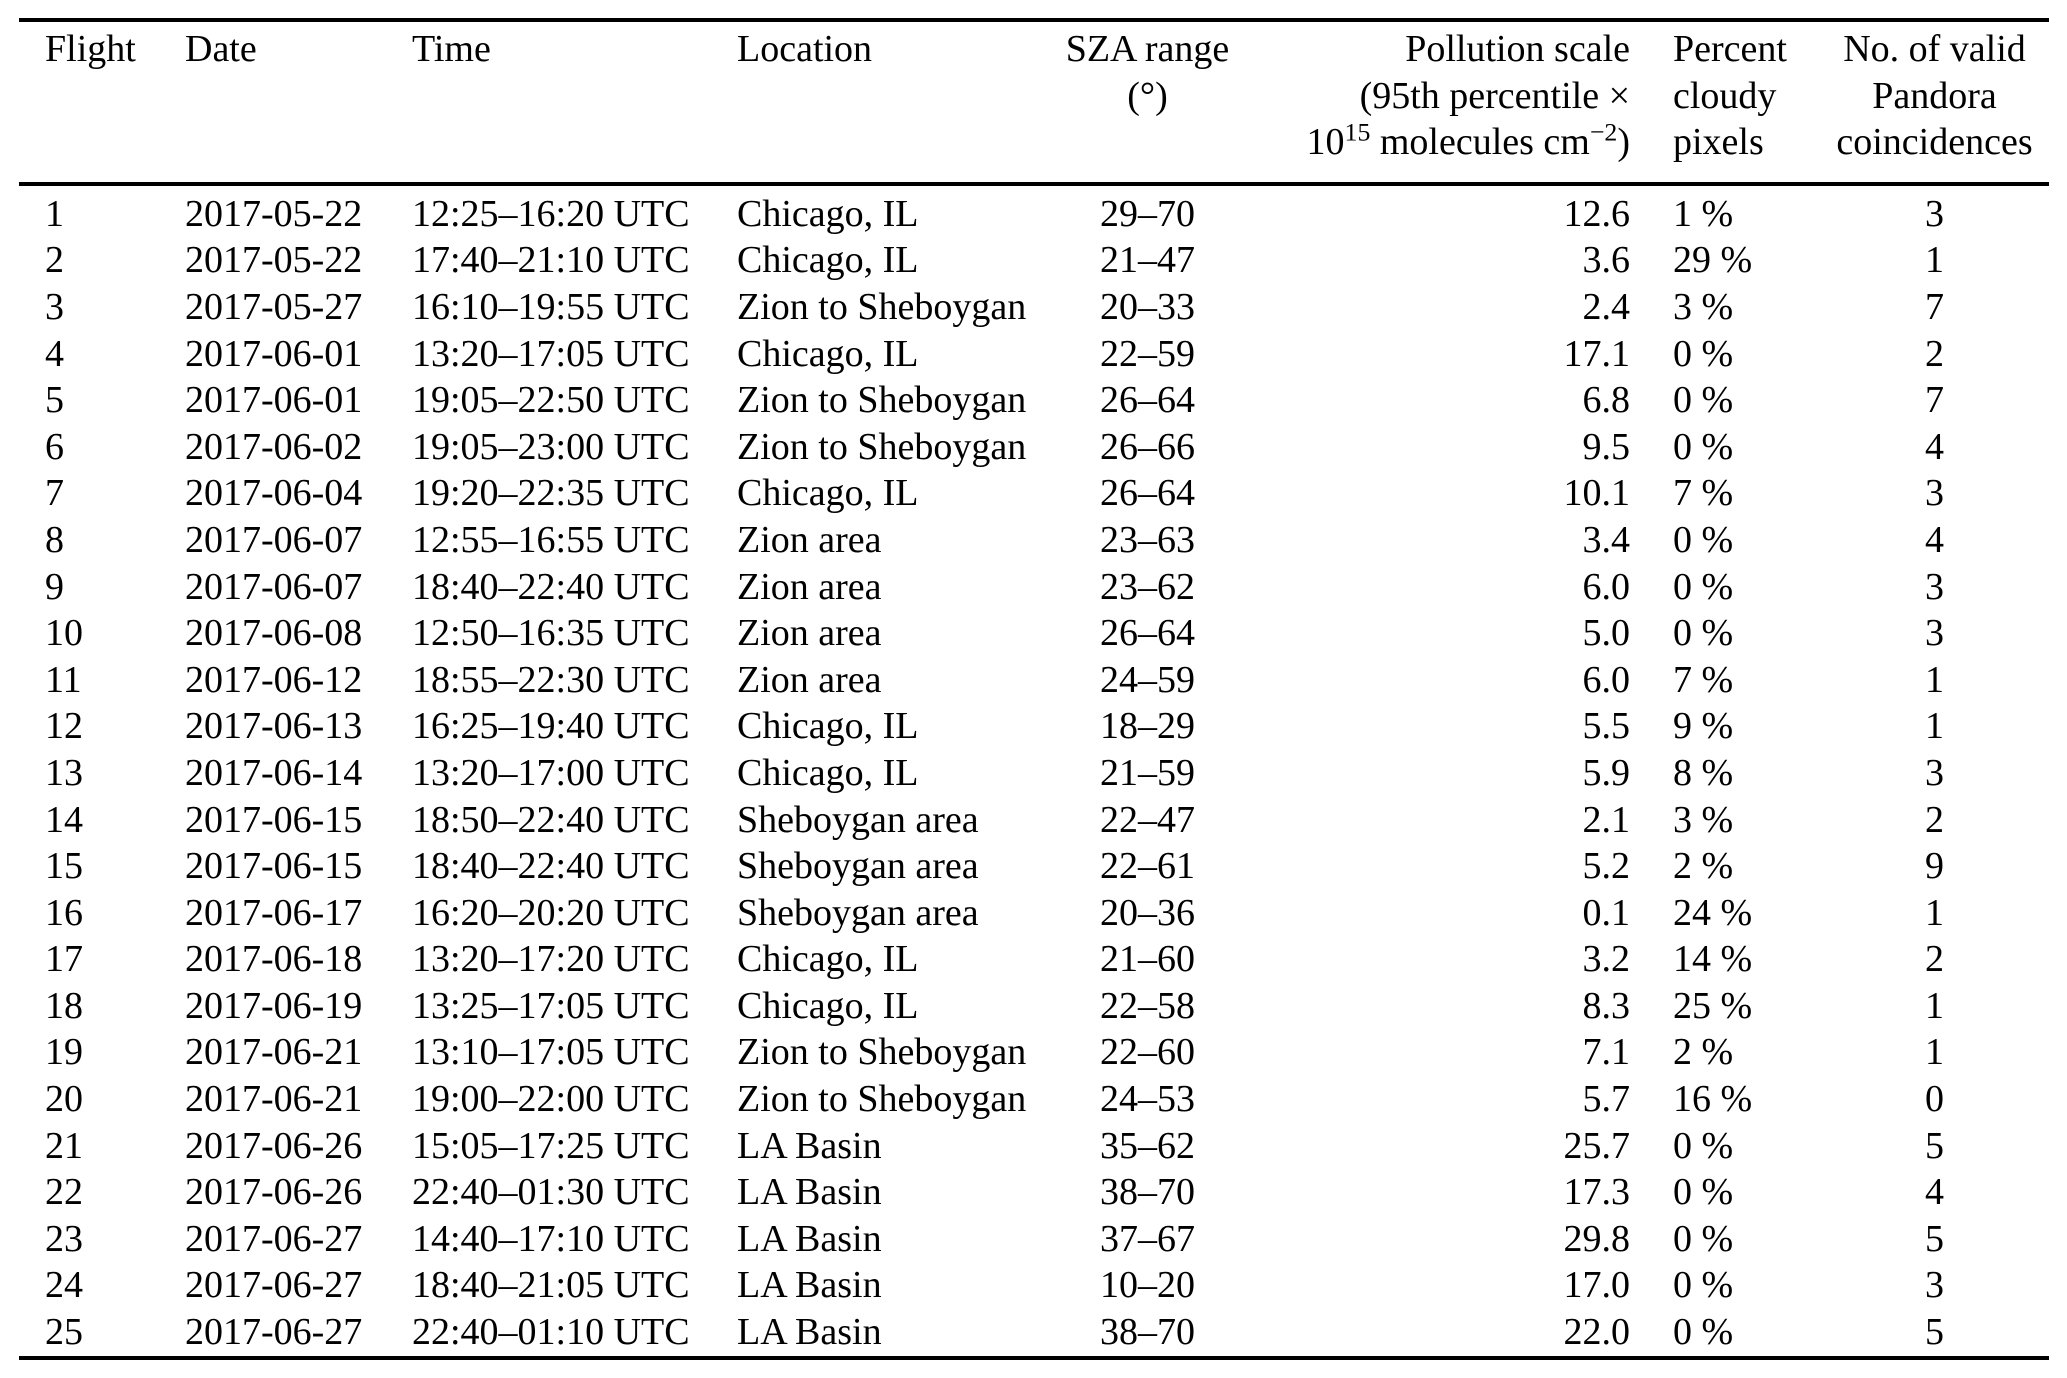 This screenshot has height=1378, width=2067. Describe the element at coordinates (451, 49) in the screenshot. I see `column-header-time: Time` at that location.